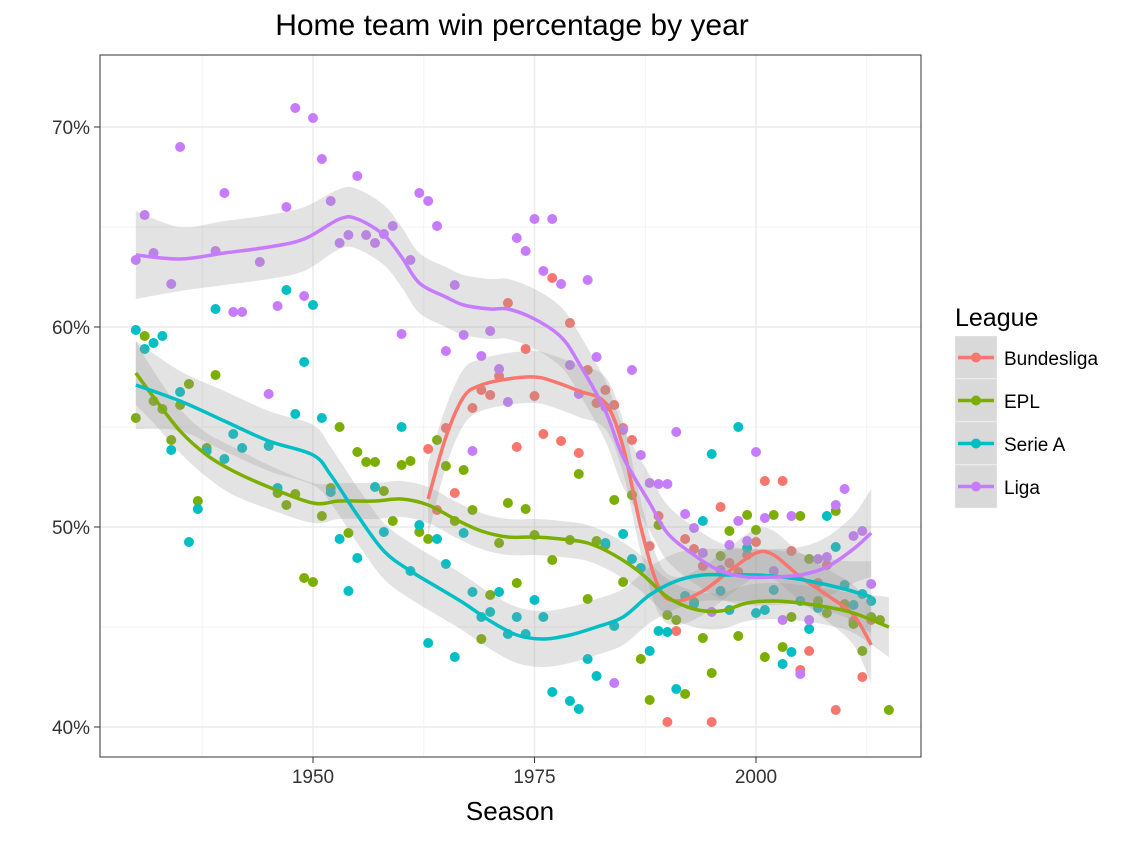 The width and height of the screenshot is (1140, 841). Describe the element at coordinates (1022, 402) in the screenshot. I see `legend-label: EPL` at that location.